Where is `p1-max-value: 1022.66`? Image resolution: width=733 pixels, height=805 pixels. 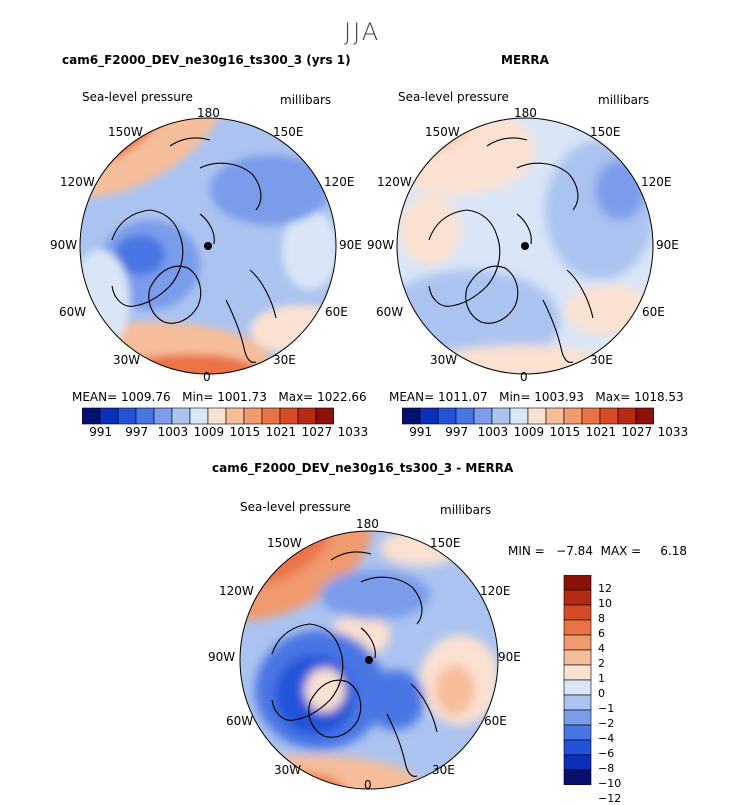
p1-max-value: 1022.66 is located at coordinates (342, 397).